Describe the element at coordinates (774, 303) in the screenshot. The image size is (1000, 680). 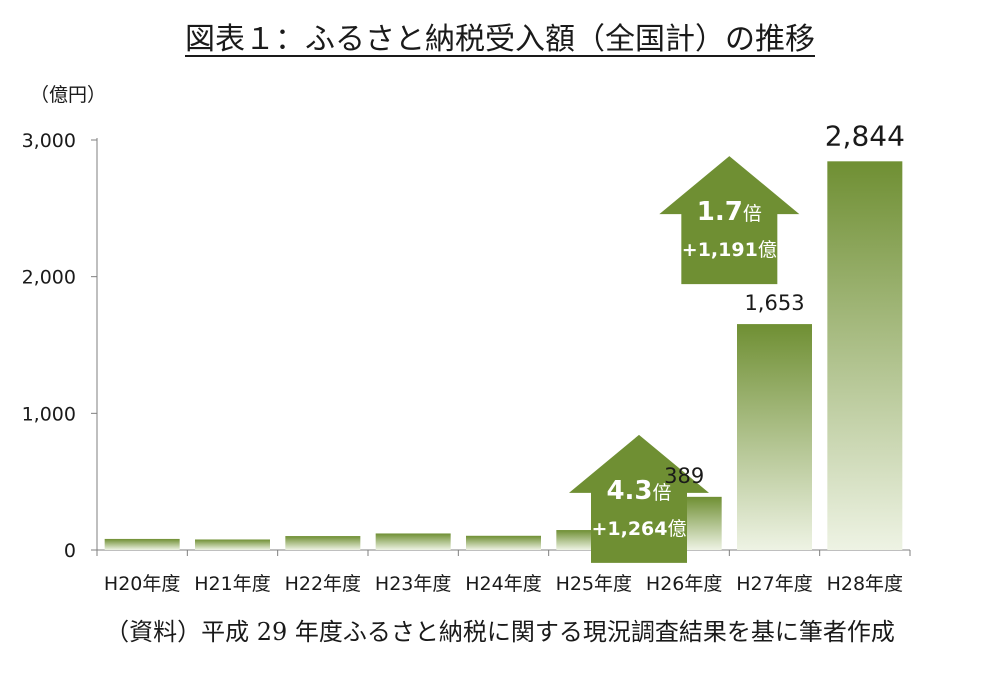
I see `data-label: 1,653` at that location.